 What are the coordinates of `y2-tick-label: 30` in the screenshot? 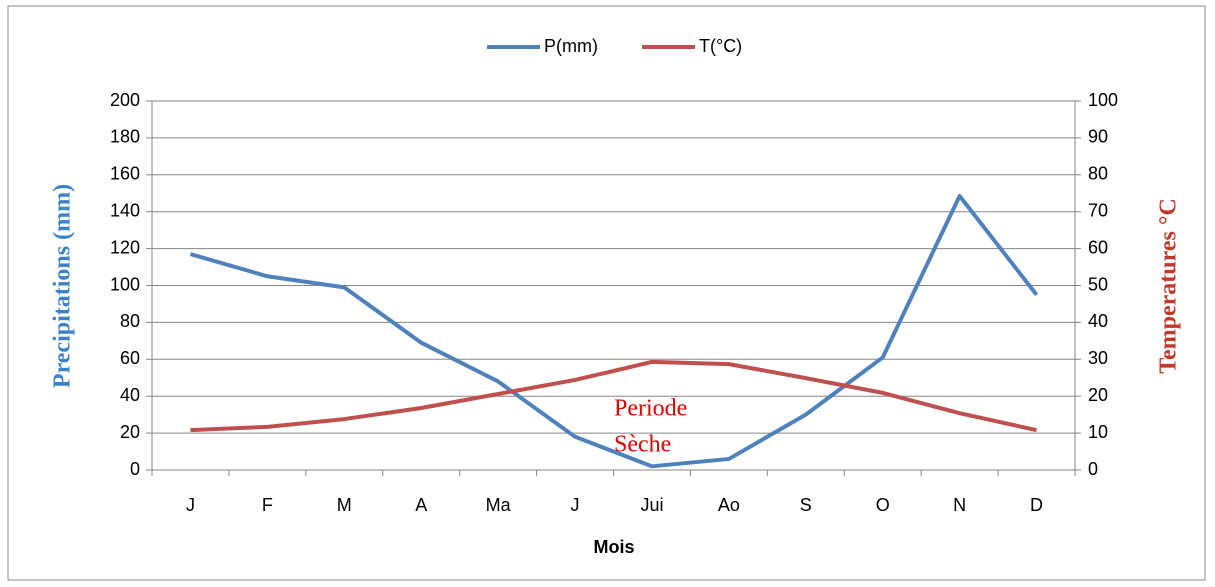 It's located at (1098, 358).